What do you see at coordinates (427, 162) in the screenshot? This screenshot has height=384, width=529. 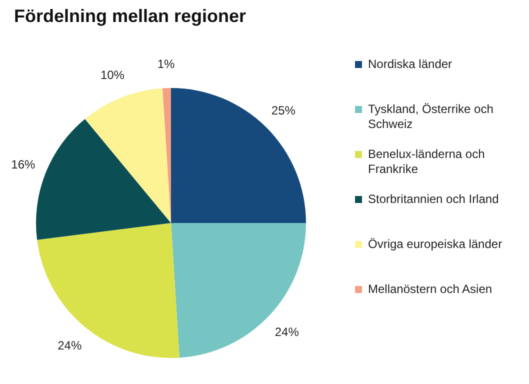 I see `legend-label: Benelux-länderna och Frankrike` at bounding box center [427, 162].